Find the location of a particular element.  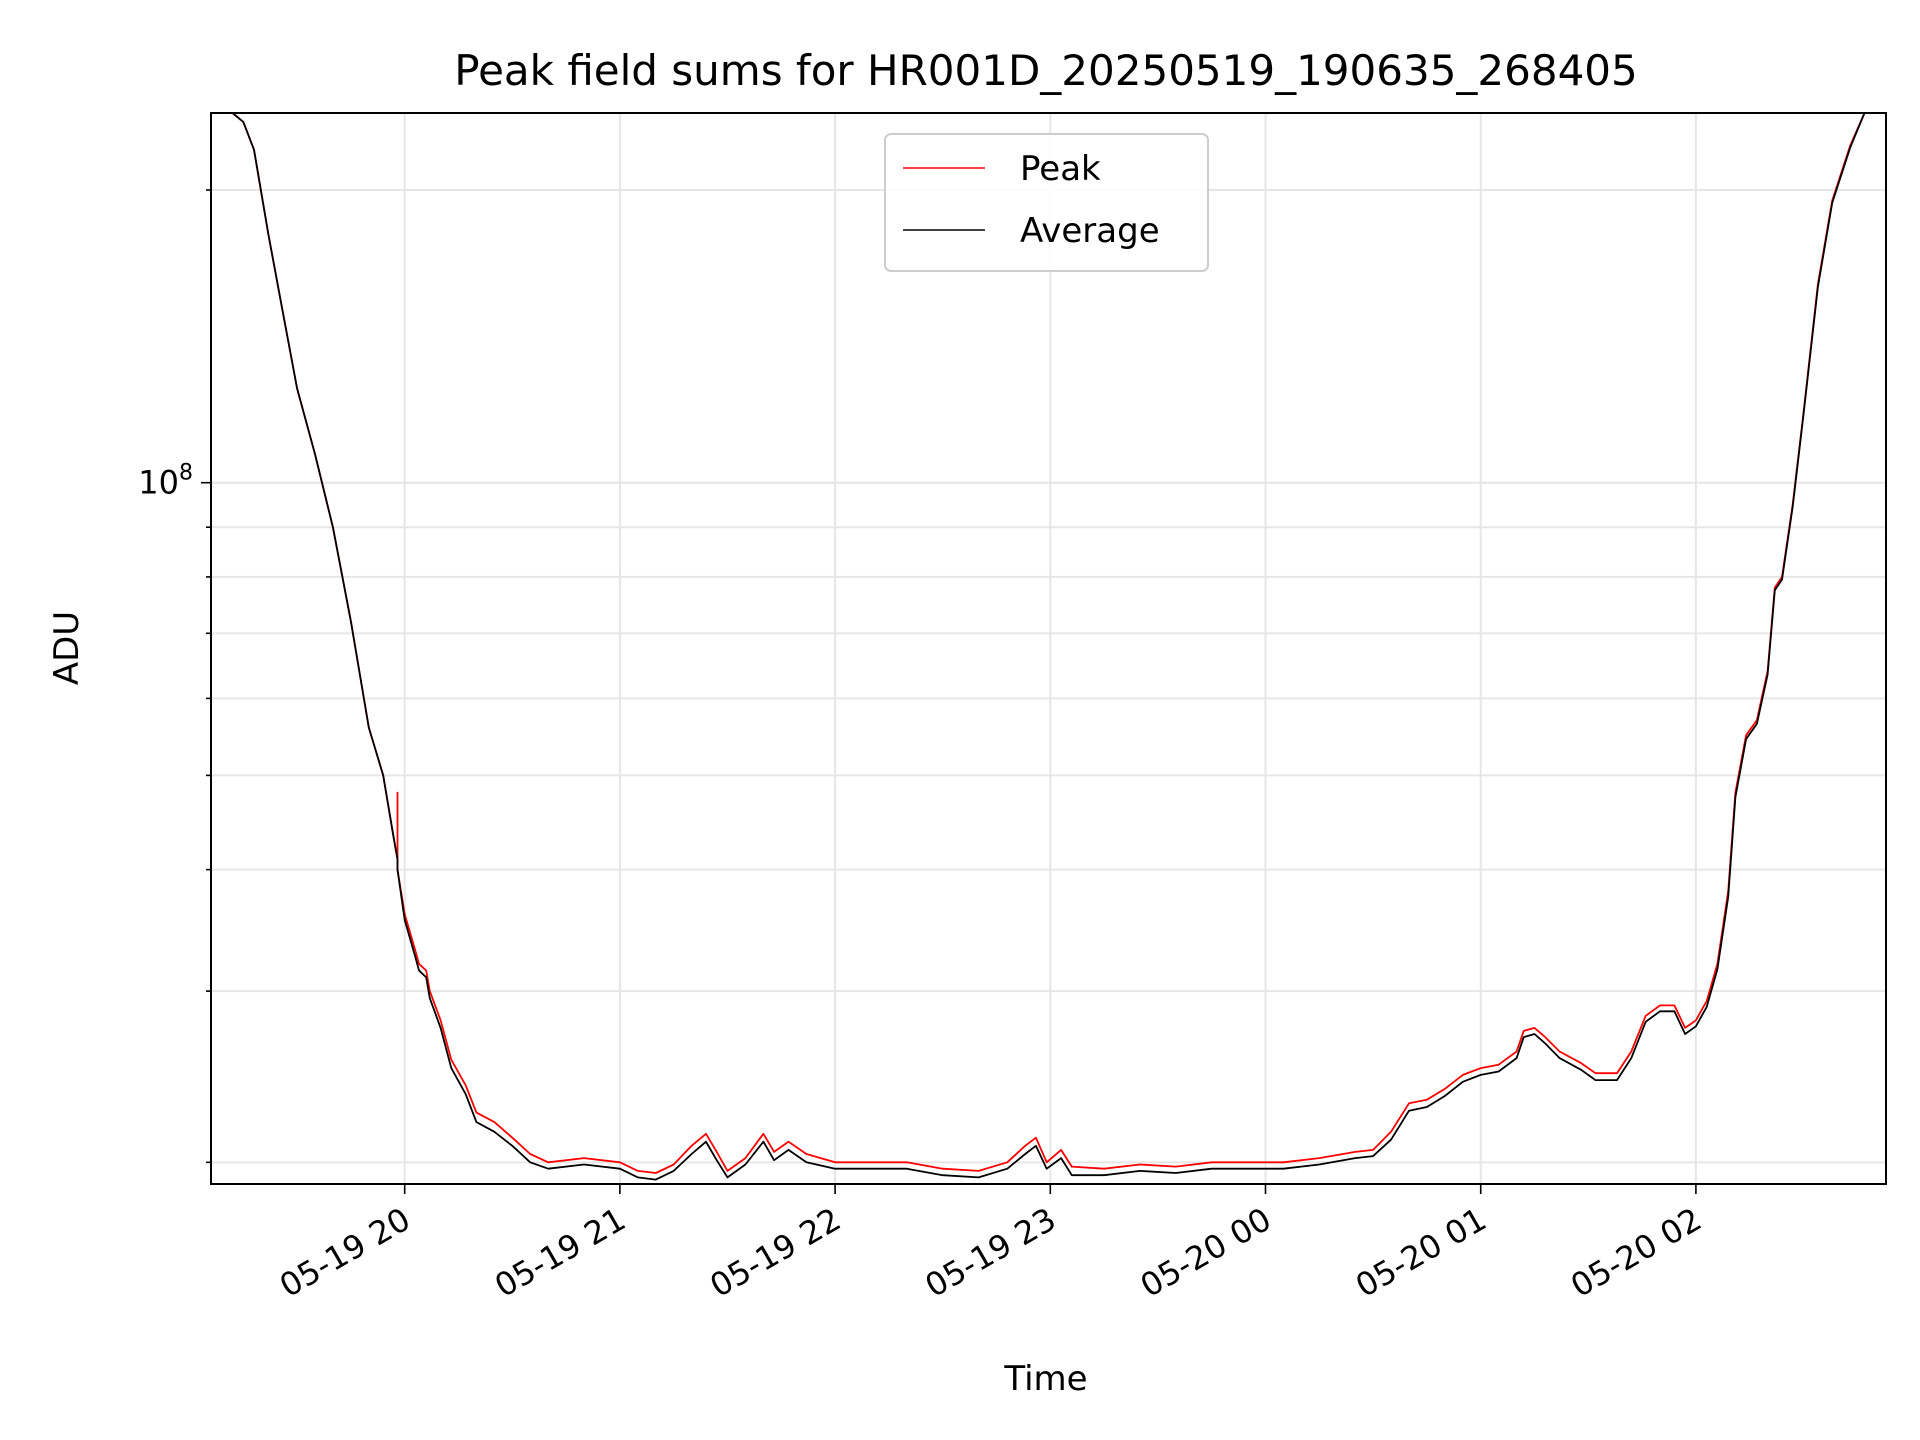

legend: Peak Average is located at coordinates (1046, 202).